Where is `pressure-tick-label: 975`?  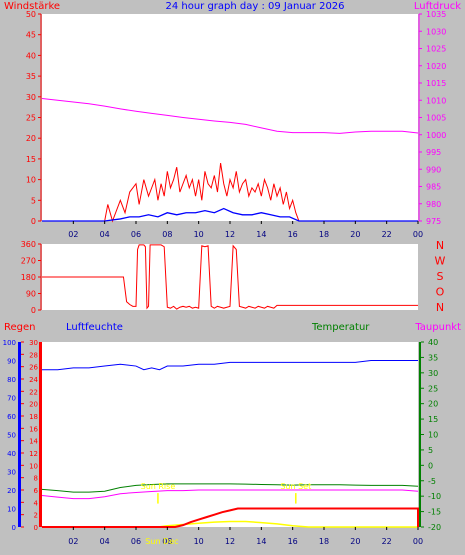 pressure-tick-label: 975 is located at coordinates (433, 221).